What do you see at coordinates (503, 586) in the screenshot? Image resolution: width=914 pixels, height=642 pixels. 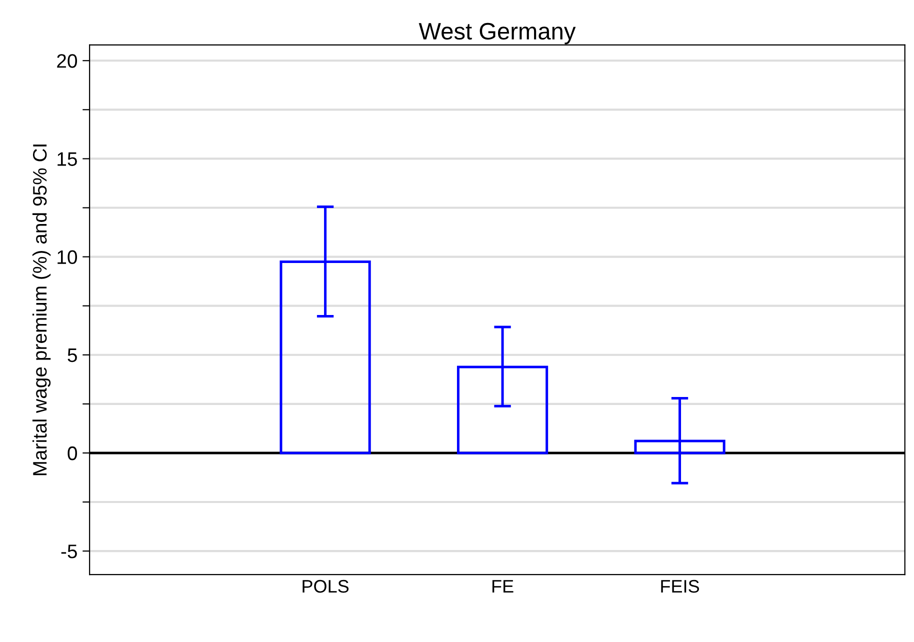 I see `x-tick-label: FE` at bounding box center [503, 586].